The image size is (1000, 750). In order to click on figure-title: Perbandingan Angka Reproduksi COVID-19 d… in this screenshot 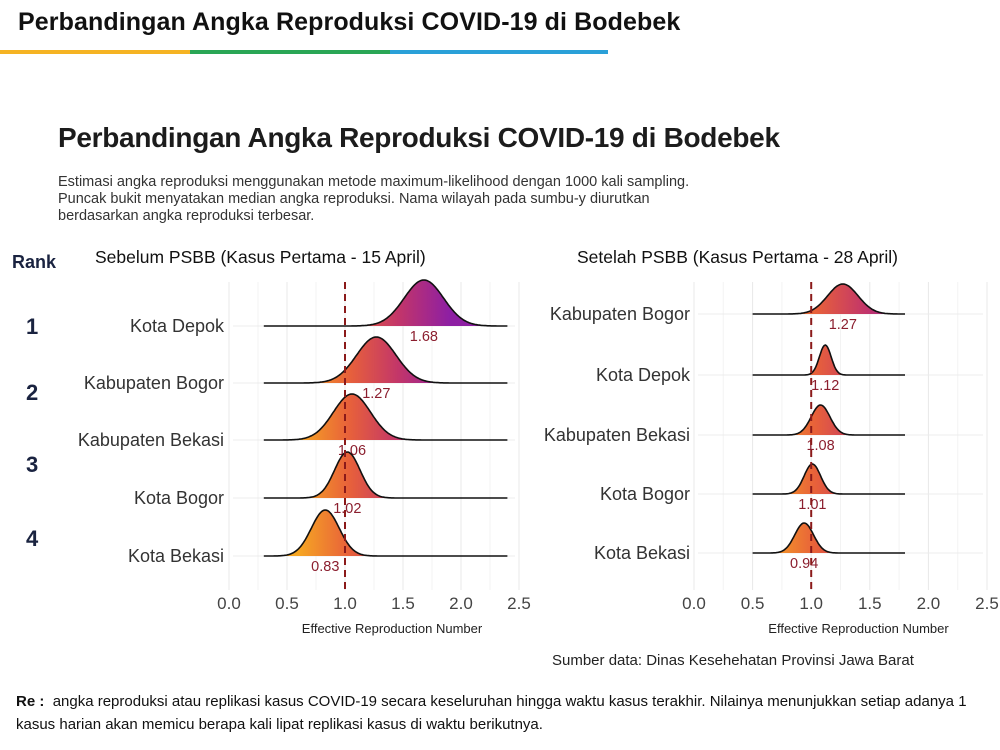, I will do `click(419, 137)`.